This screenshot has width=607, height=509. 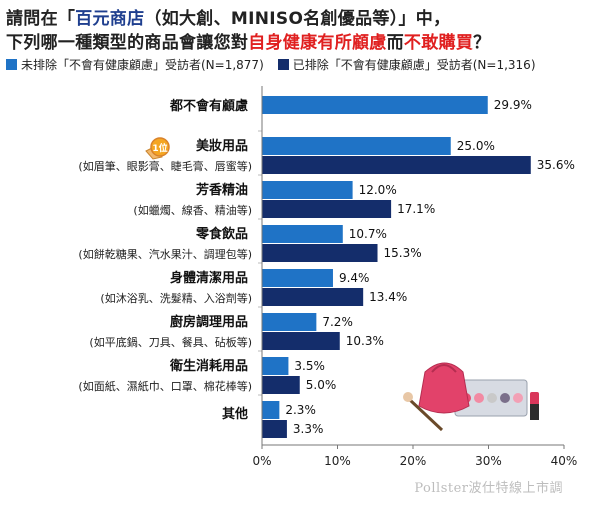 I want to click on value-label-series2: 3.3%, so click(x=308, y=429).